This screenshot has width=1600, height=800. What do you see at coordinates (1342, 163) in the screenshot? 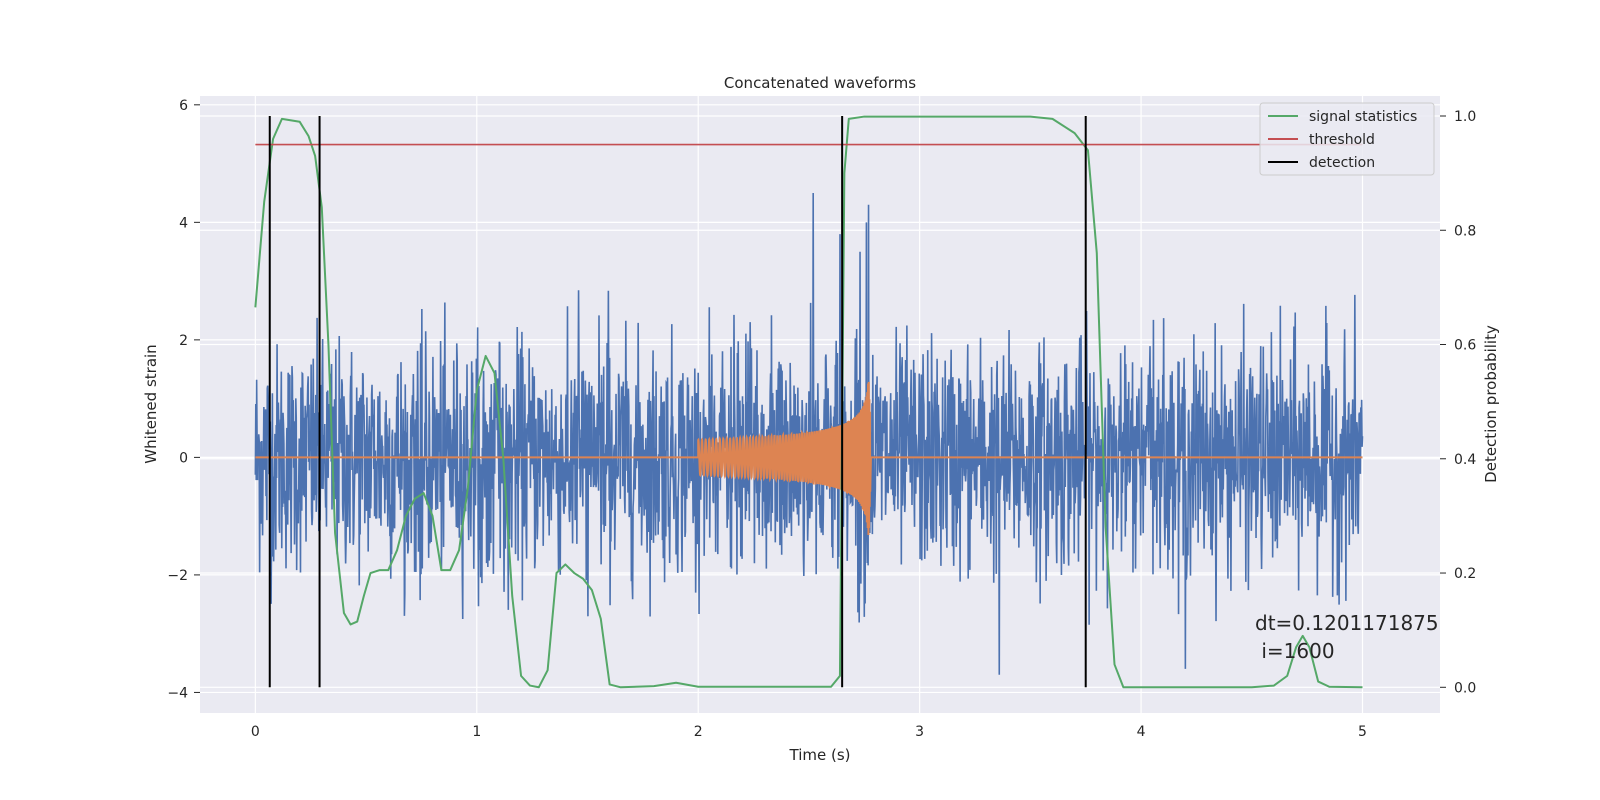
I see `legend-label-detection: detection` at bounding box center [1342, 163].